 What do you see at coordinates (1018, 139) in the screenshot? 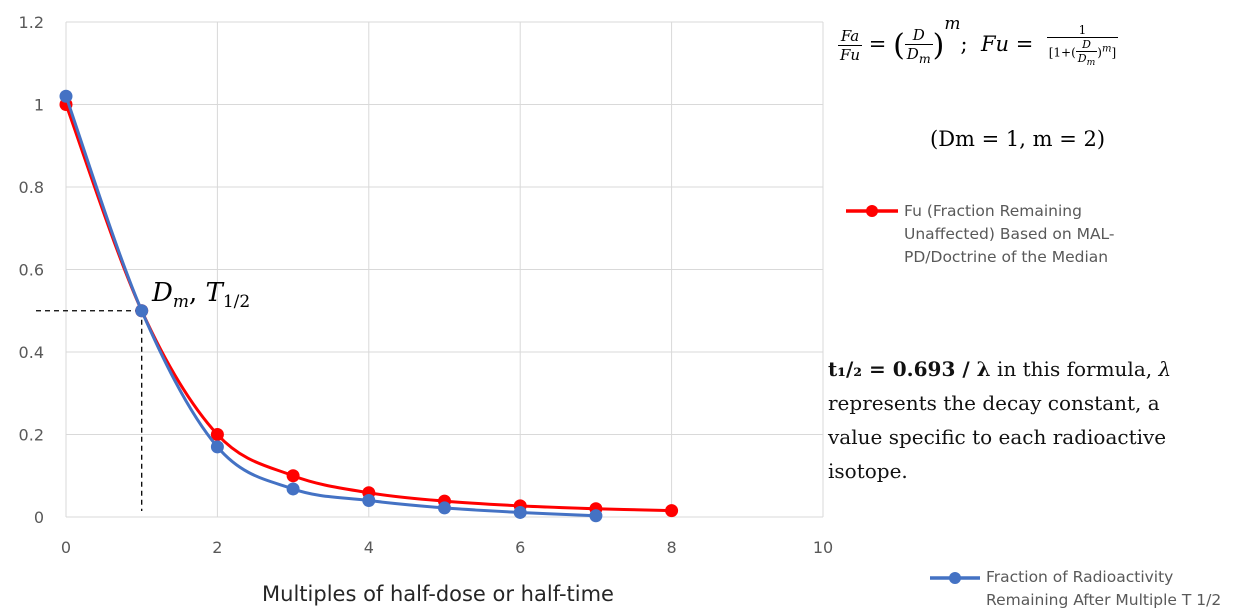
I see `parameters: (Dm = 1, m = 2)` at bounding box center [1018, 139].